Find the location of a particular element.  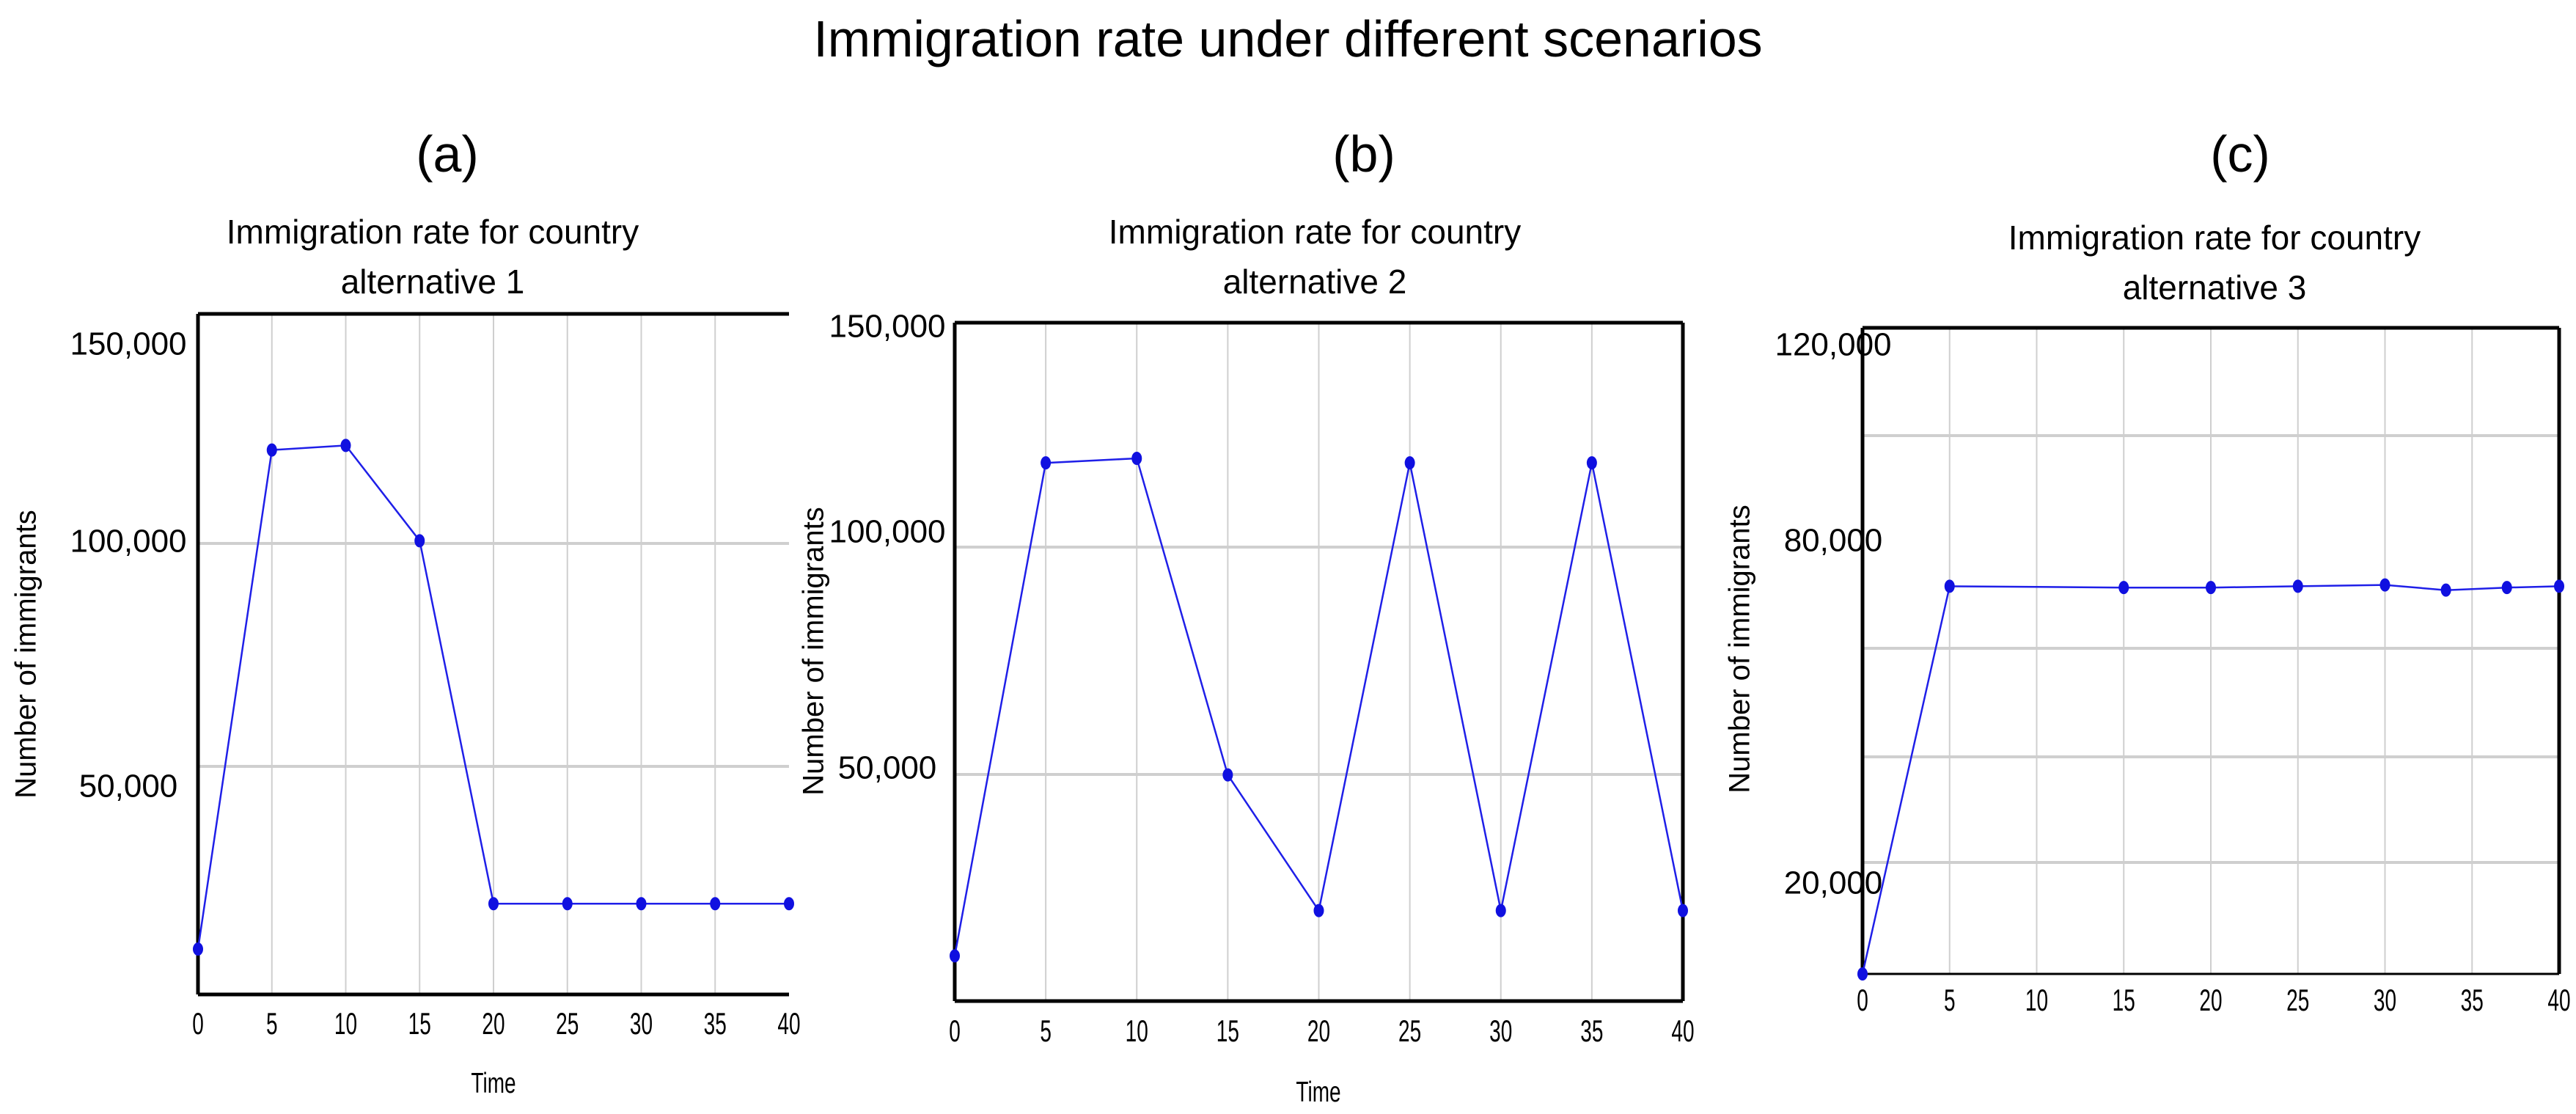

panel-label-b: (b) is located at coordinates (1363, 154).